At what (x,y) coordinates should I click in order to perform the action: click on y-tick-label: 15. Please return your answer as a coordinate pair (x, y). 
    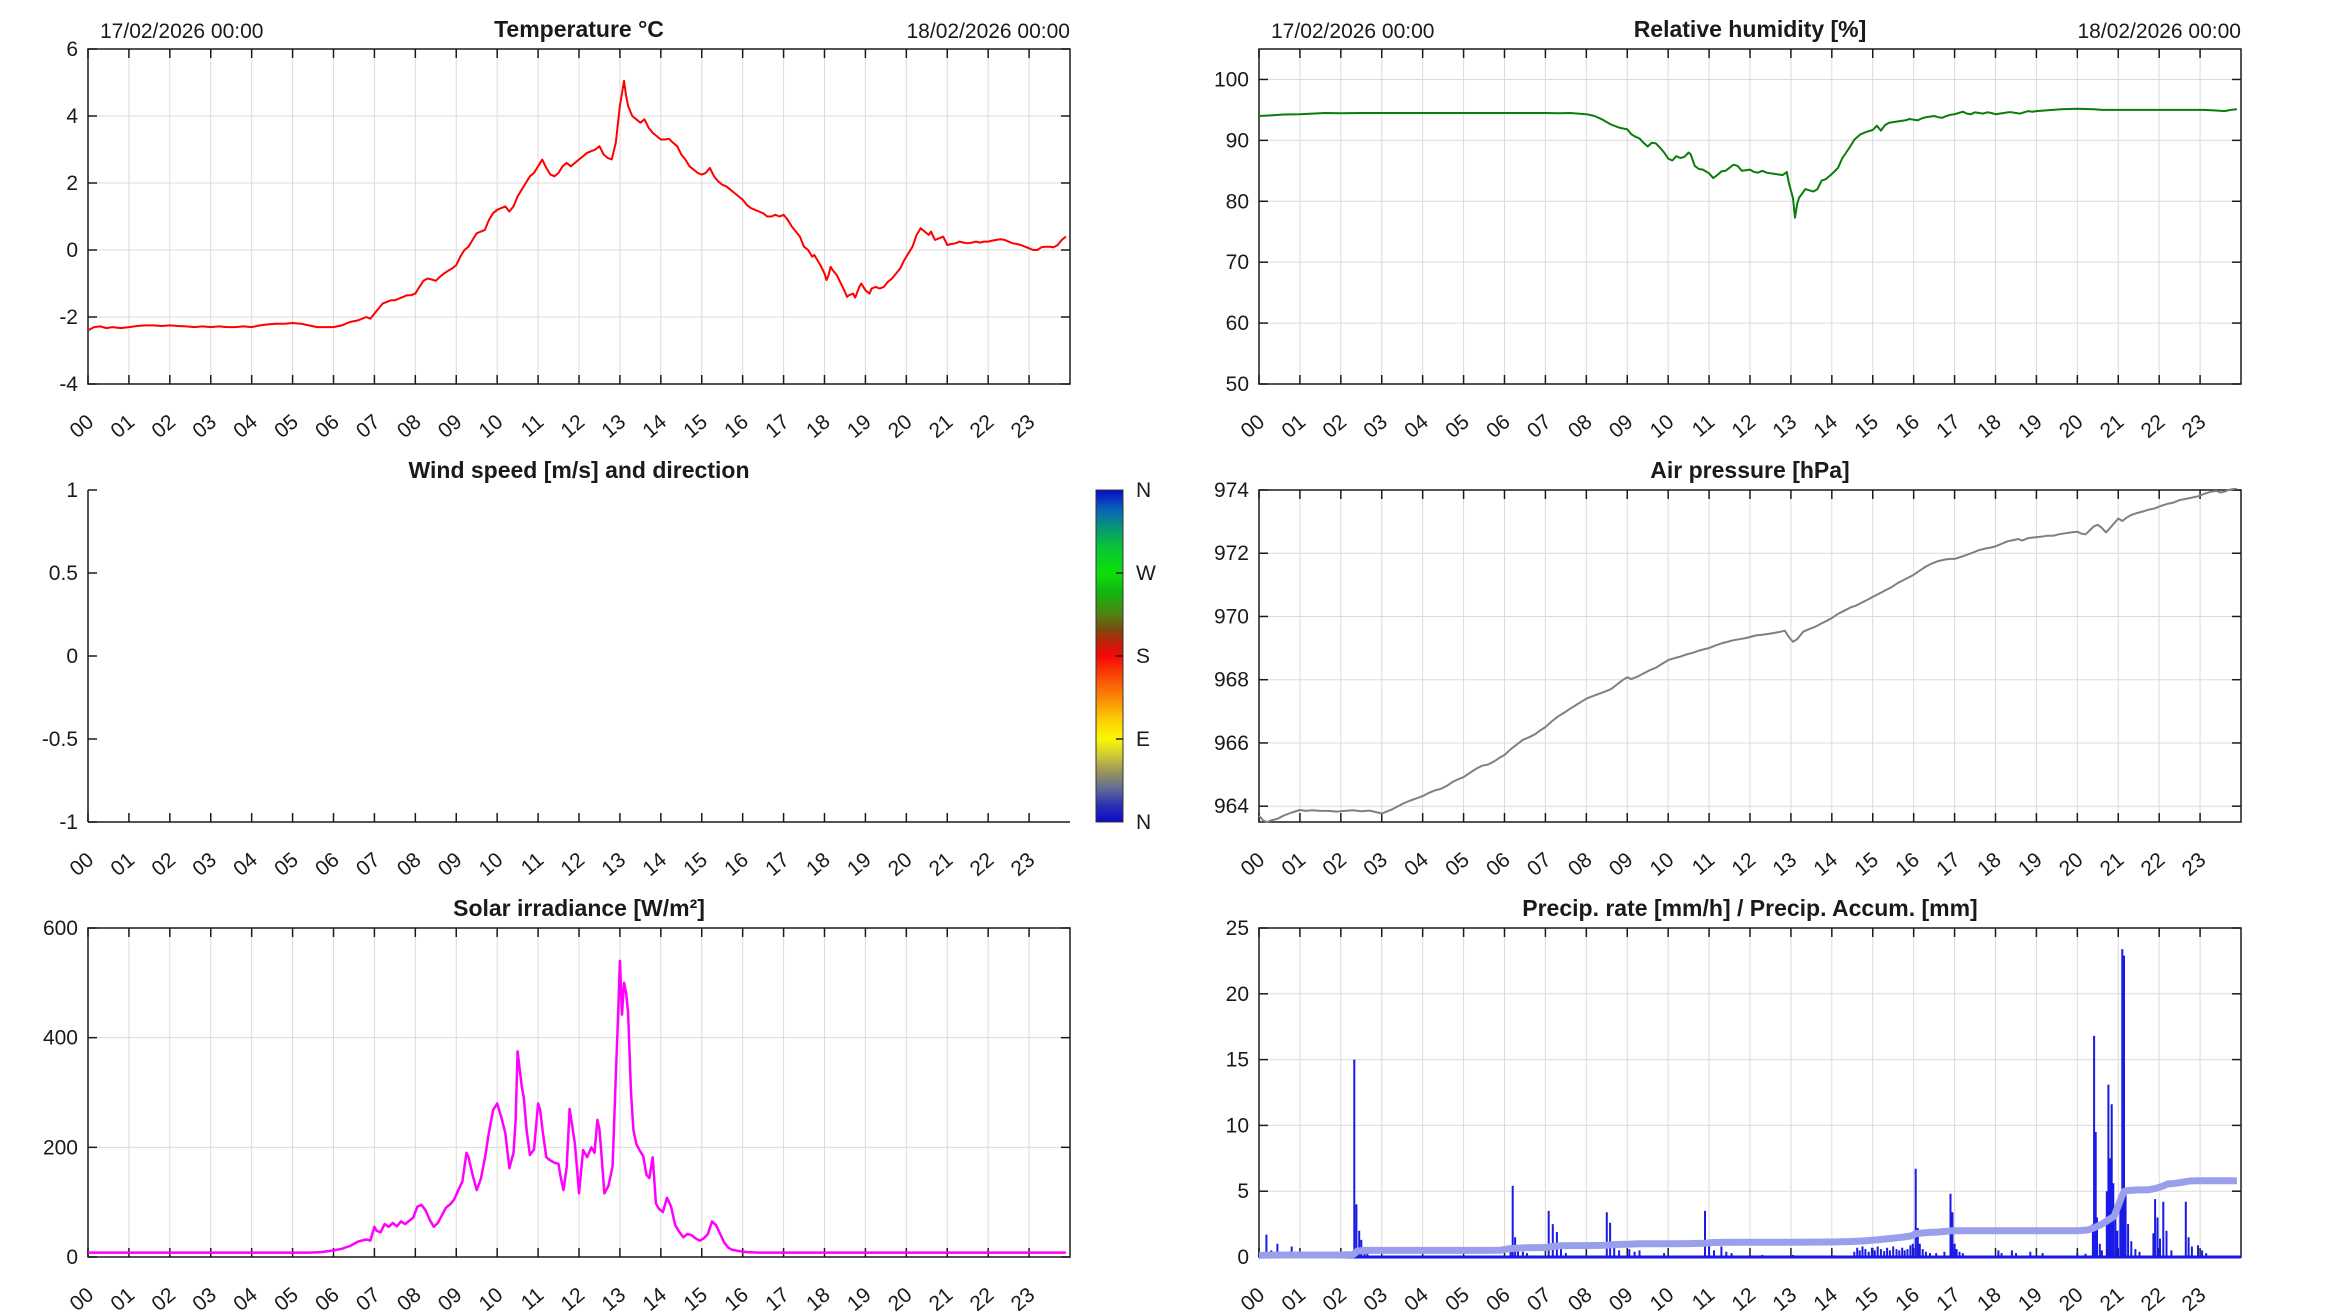
    Looking at the image, I should click on (1237, 1060).